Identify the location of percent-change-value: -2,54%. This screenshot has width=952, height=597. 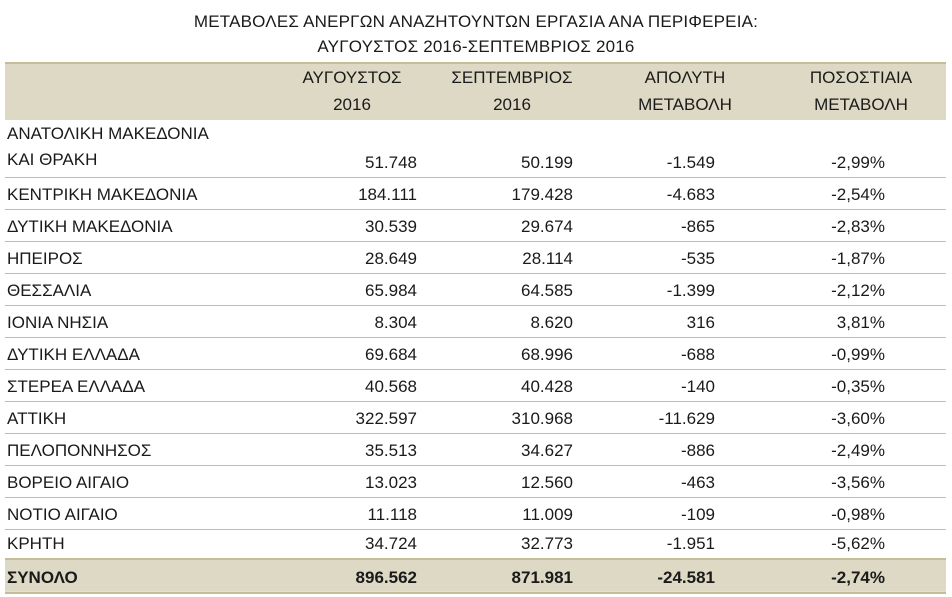
(858, 194).